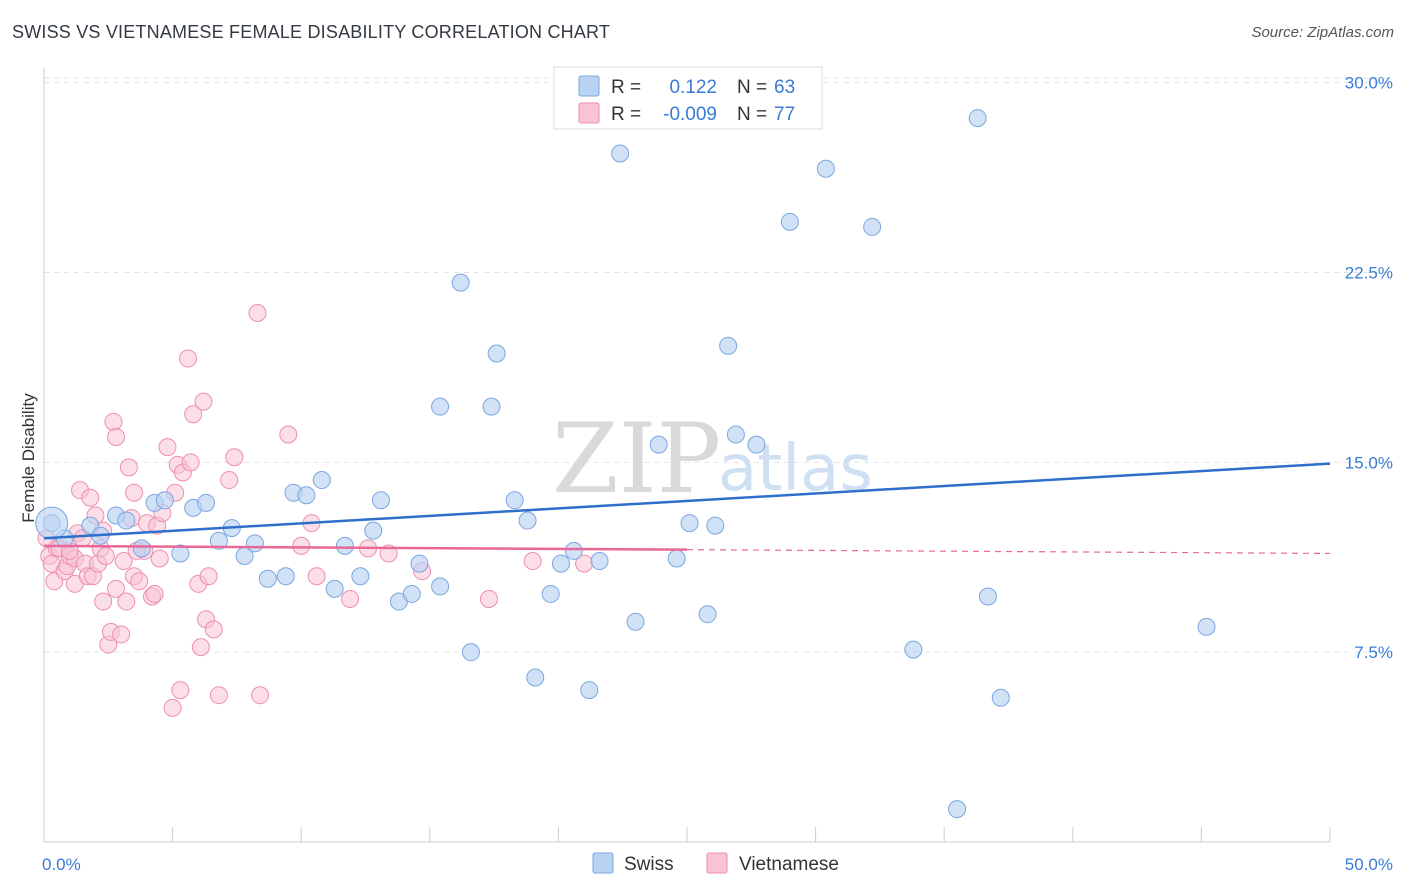 This screenshot has height=892, width=1406. Describe the element at coordinates (603, 863) in the screenshot. I see `bottom-legend-swatch-swiss` at that location.